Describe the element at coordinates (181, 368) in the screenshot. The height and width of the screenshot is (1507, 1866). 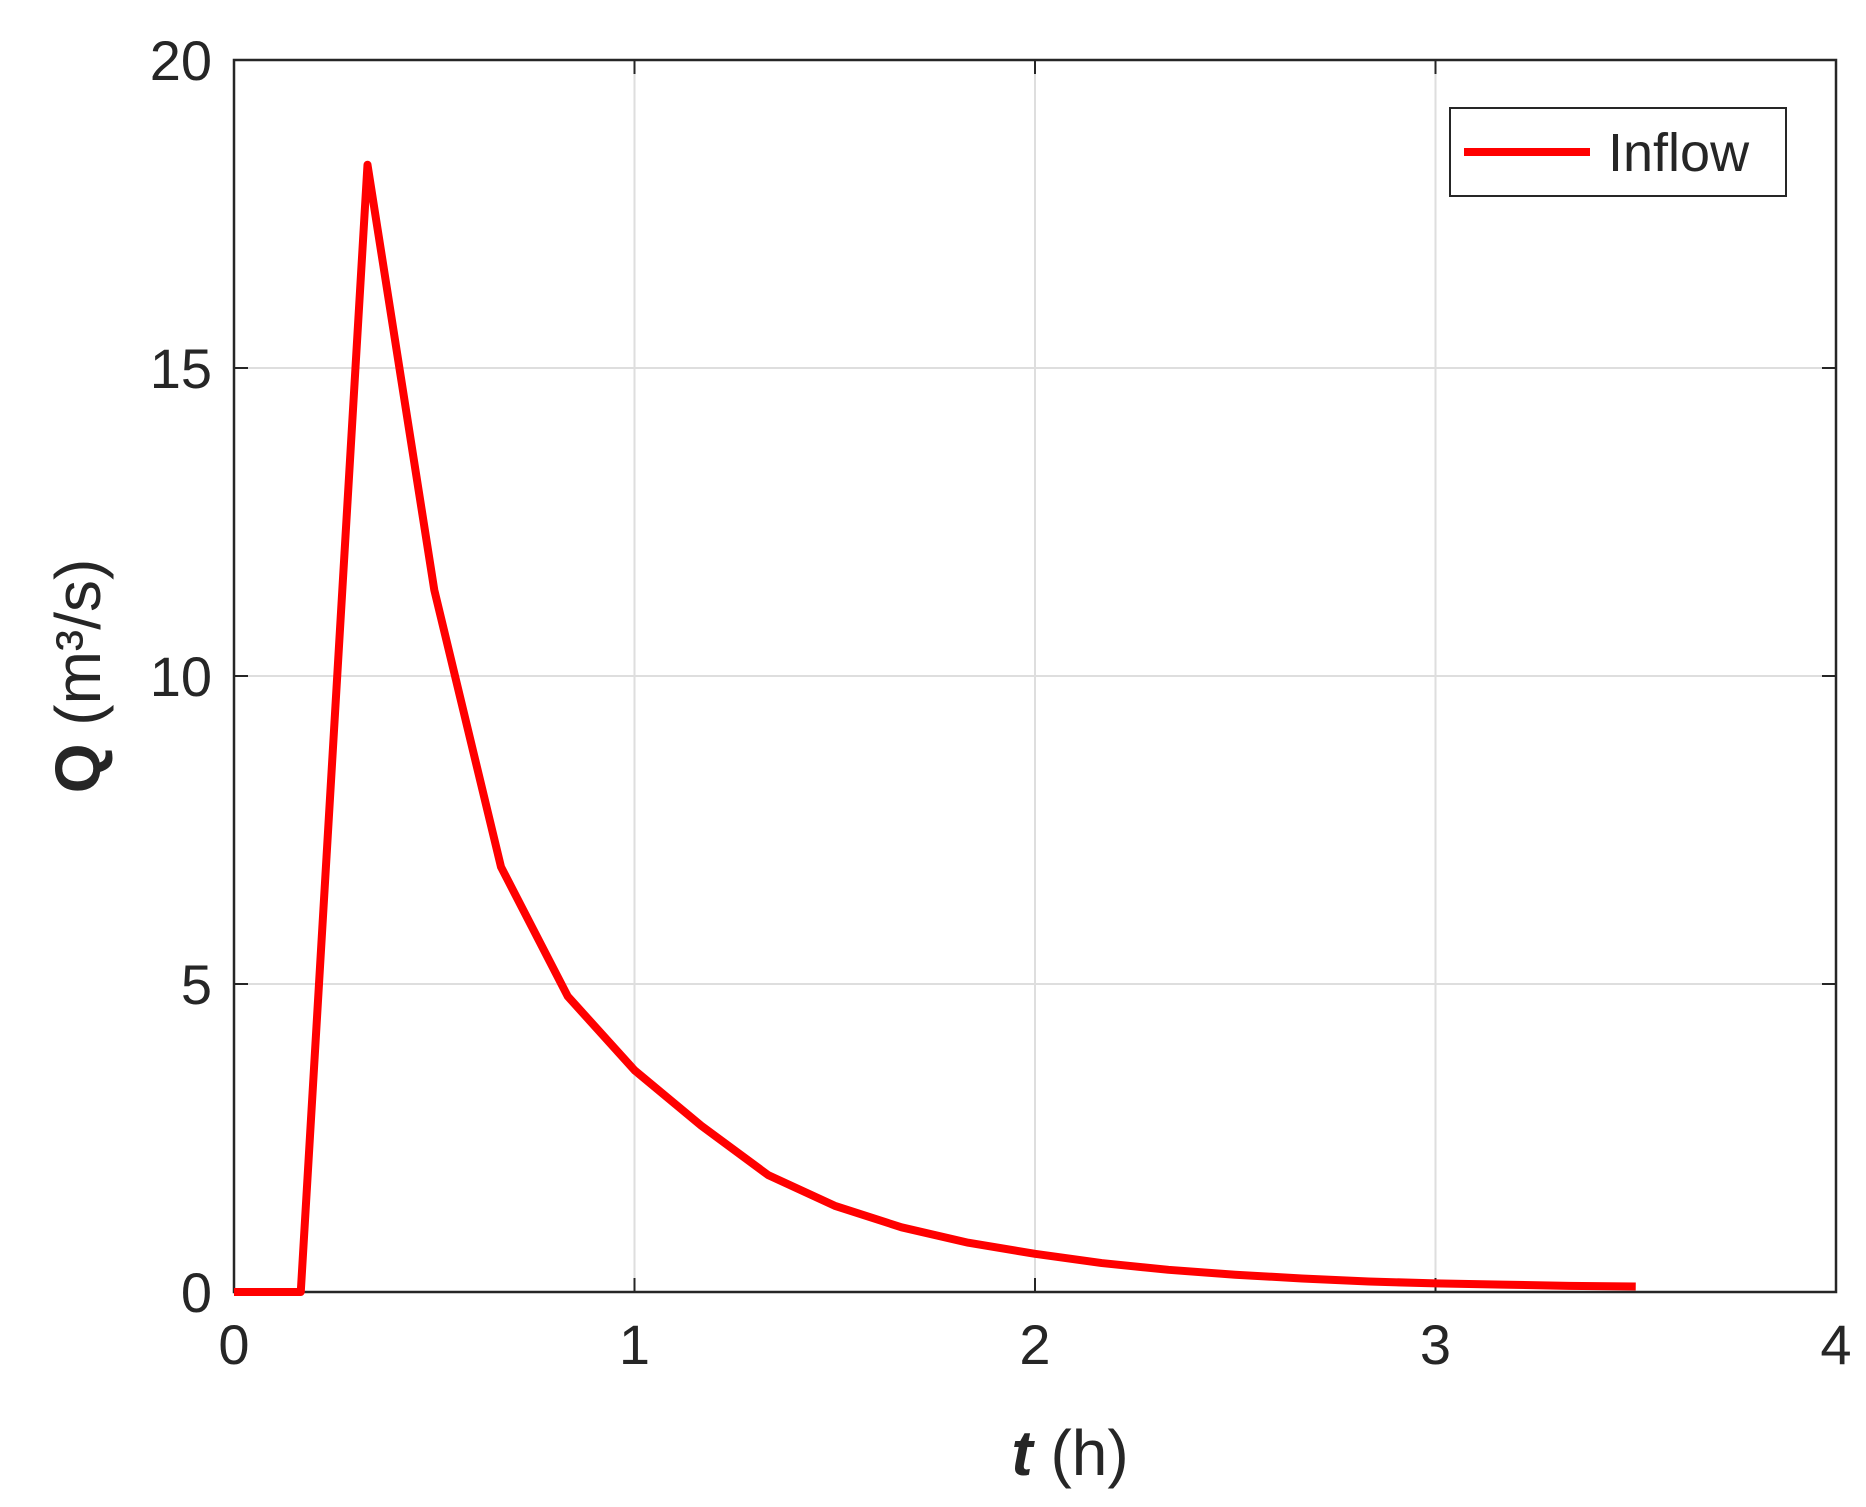
I see `y-tick-label: 15` at that location.